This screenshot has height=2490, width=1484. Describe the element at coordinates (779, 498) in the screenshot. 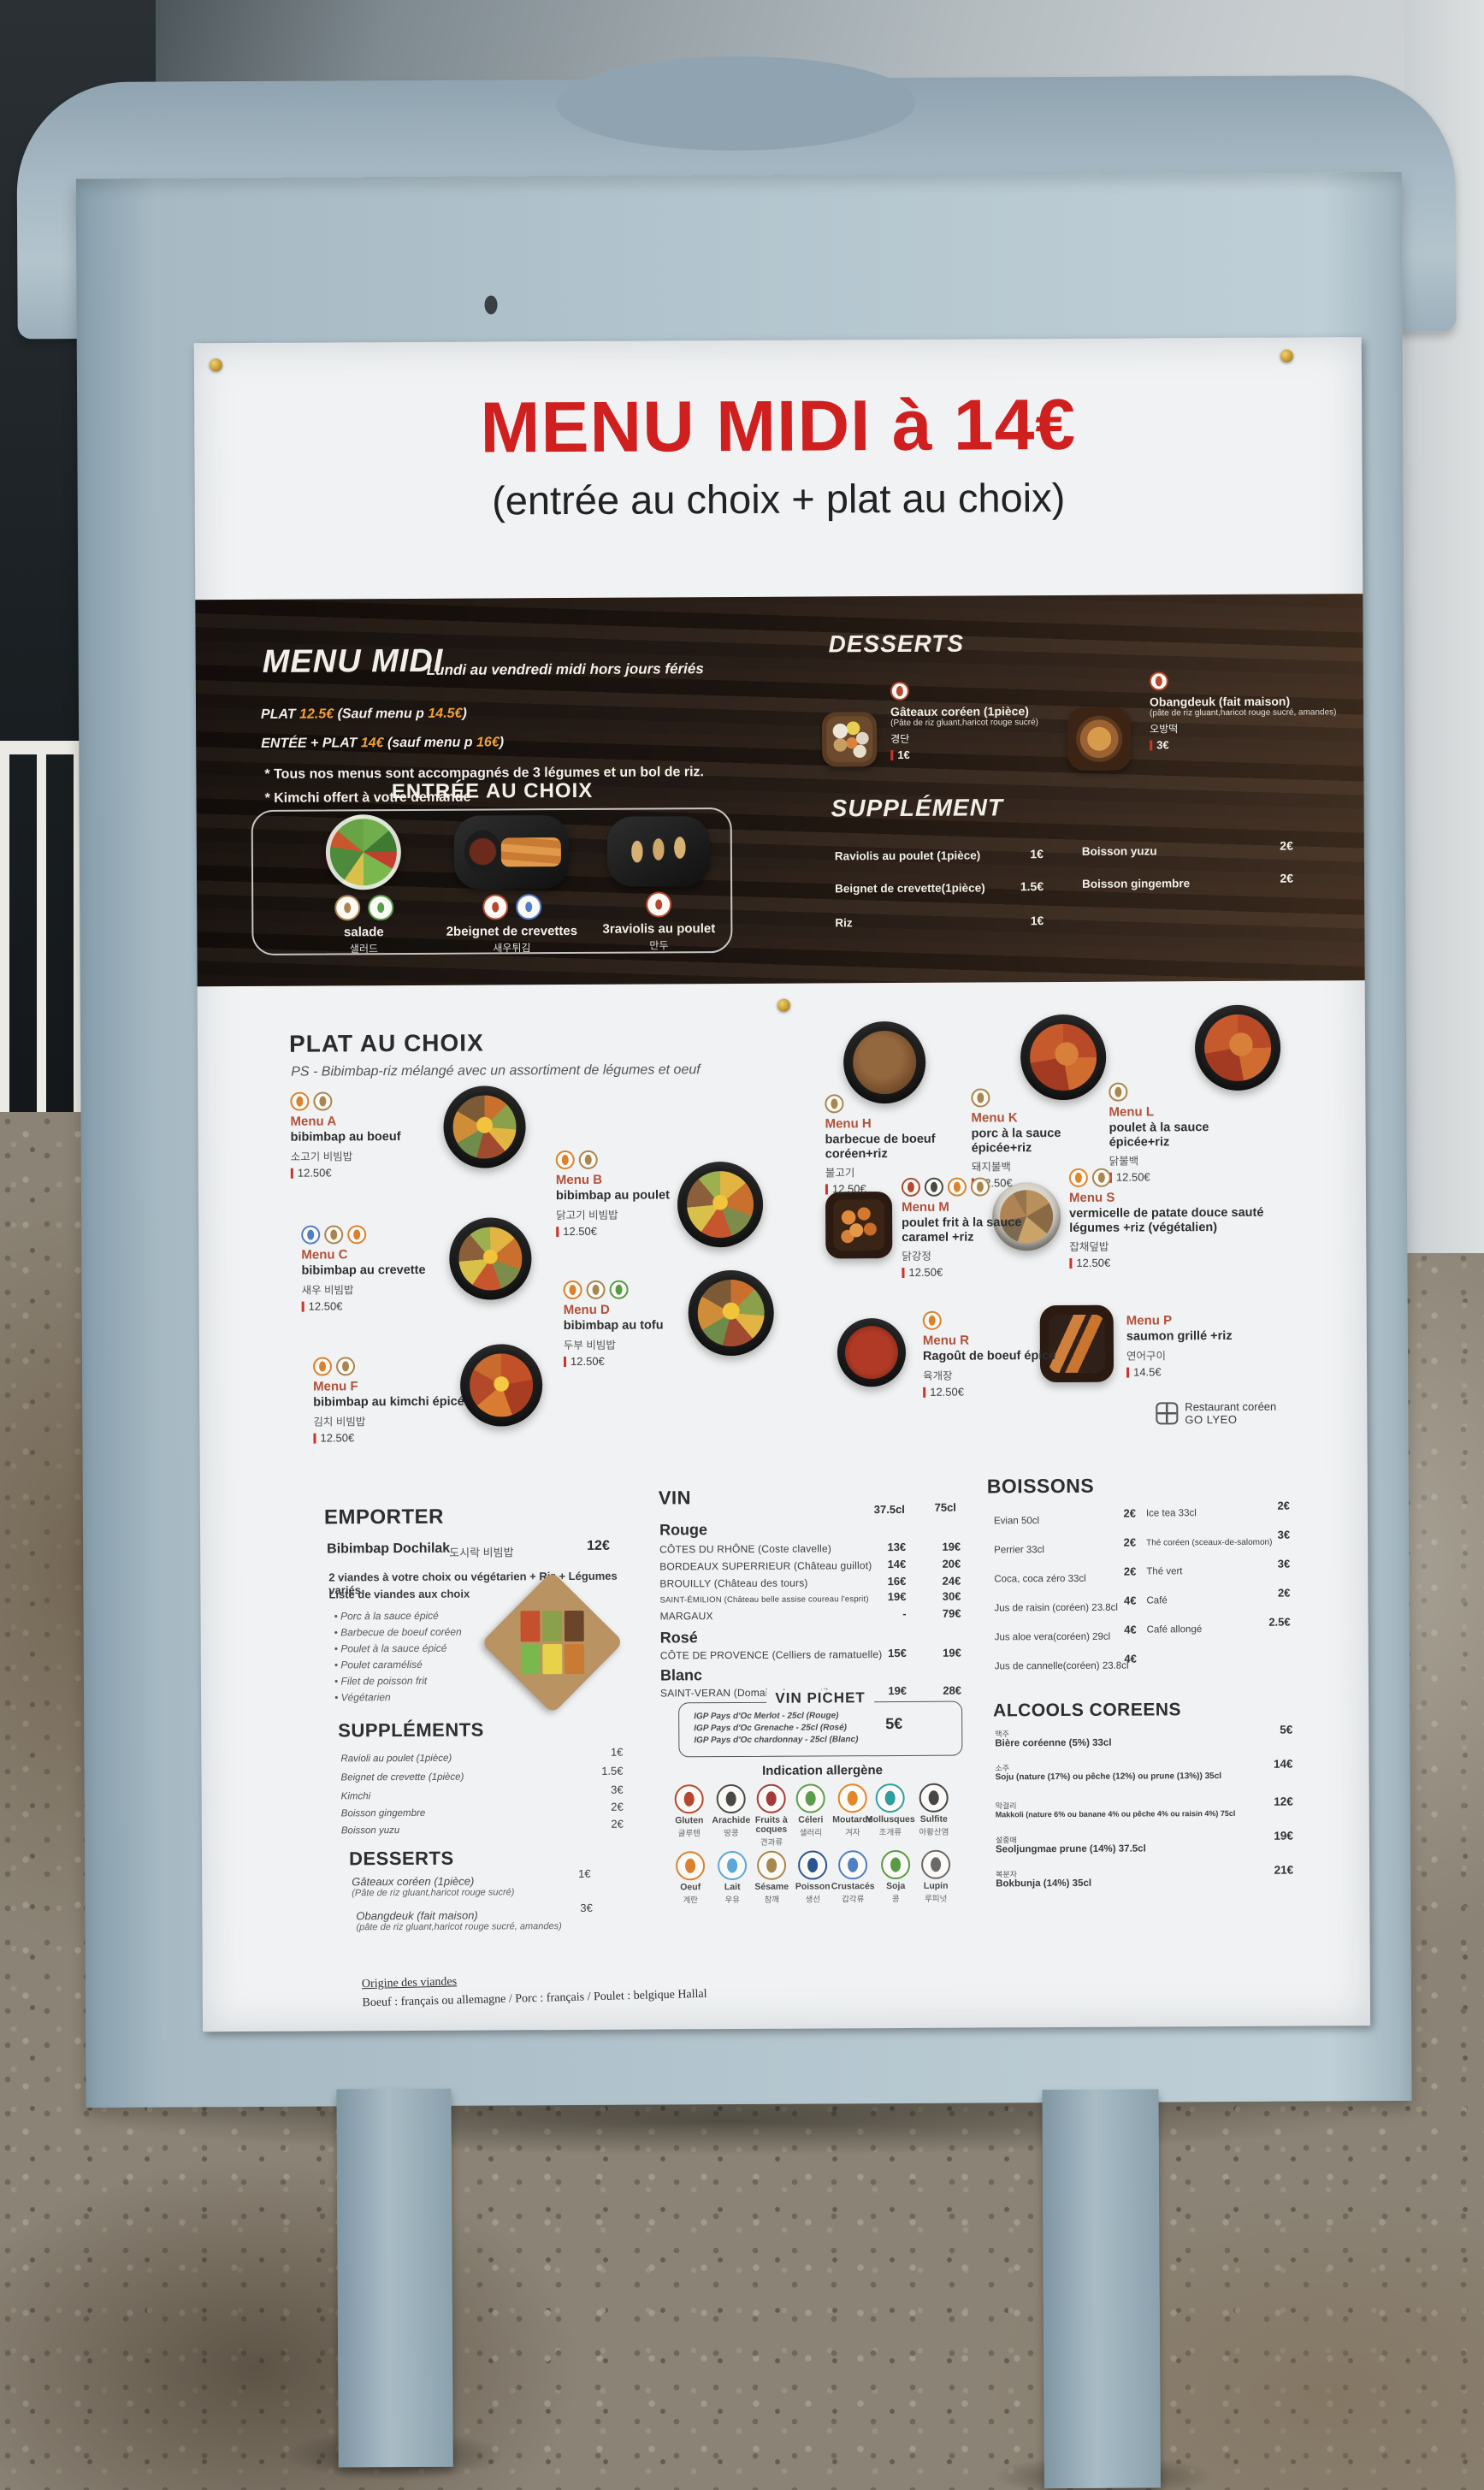

I see `menu-subtitle: (entrée au choix + plat au choix)` at that location.